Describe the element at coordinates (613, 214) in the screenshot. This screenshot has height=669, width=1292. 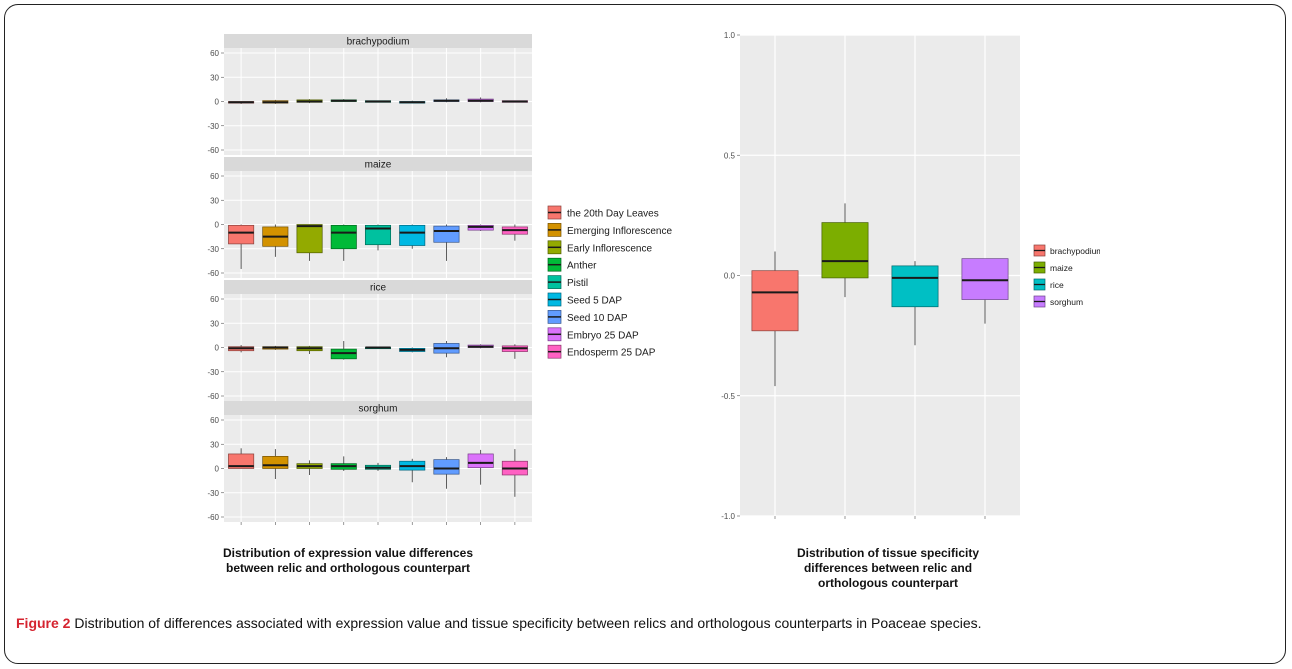
I see `legend-label-the-20th-day-leaves: the 20th Day Leaves` at that location.